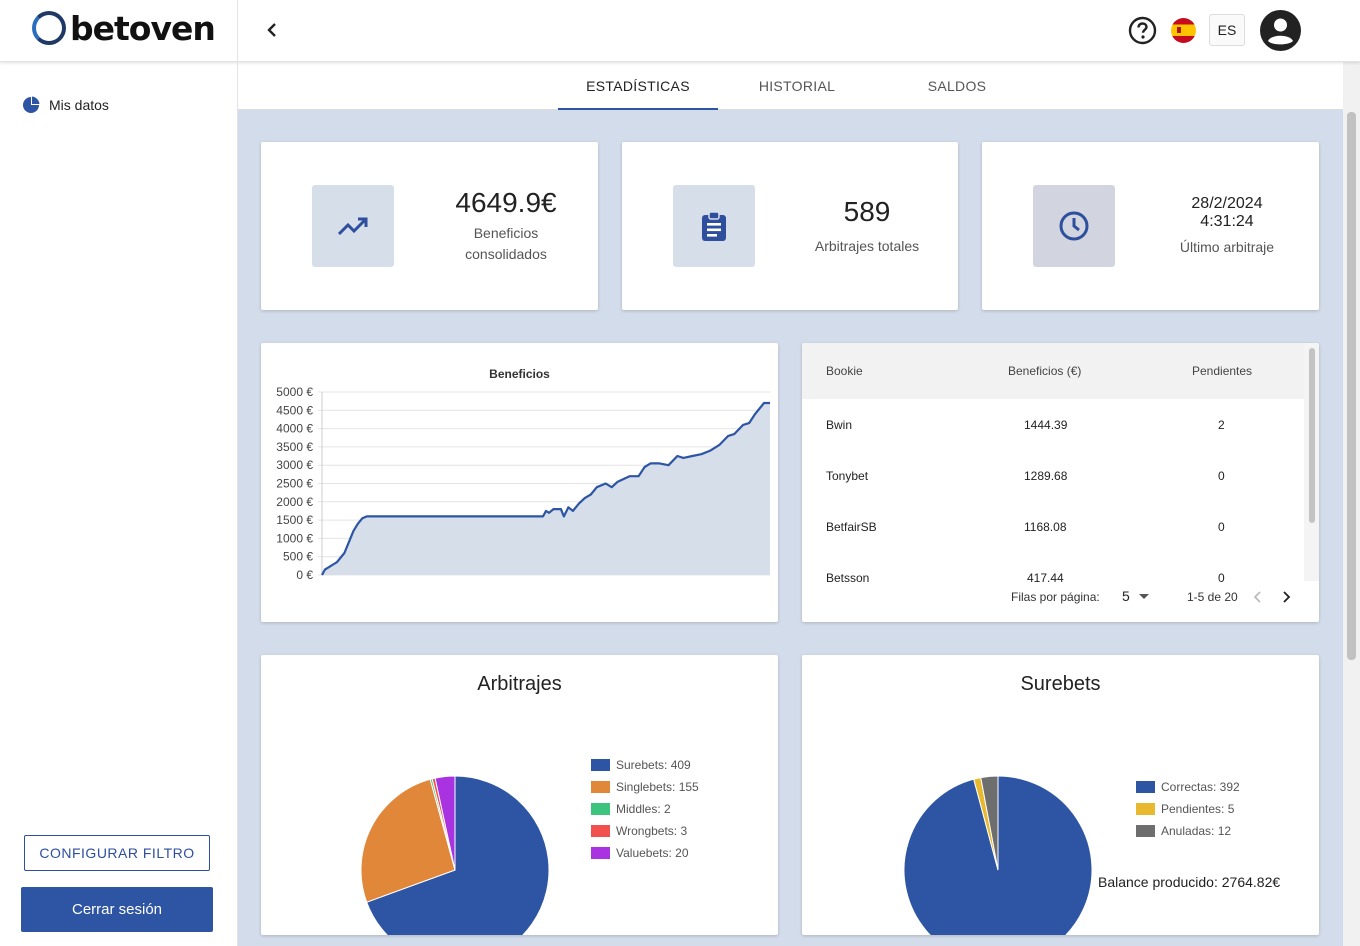 Image resolution: width=1360 pixels, height=946 pixels. What do you see at coordinates (298, 557) in the screenshot?
I see `y-tick-label: 500 €` at bounding box center [298, 557].